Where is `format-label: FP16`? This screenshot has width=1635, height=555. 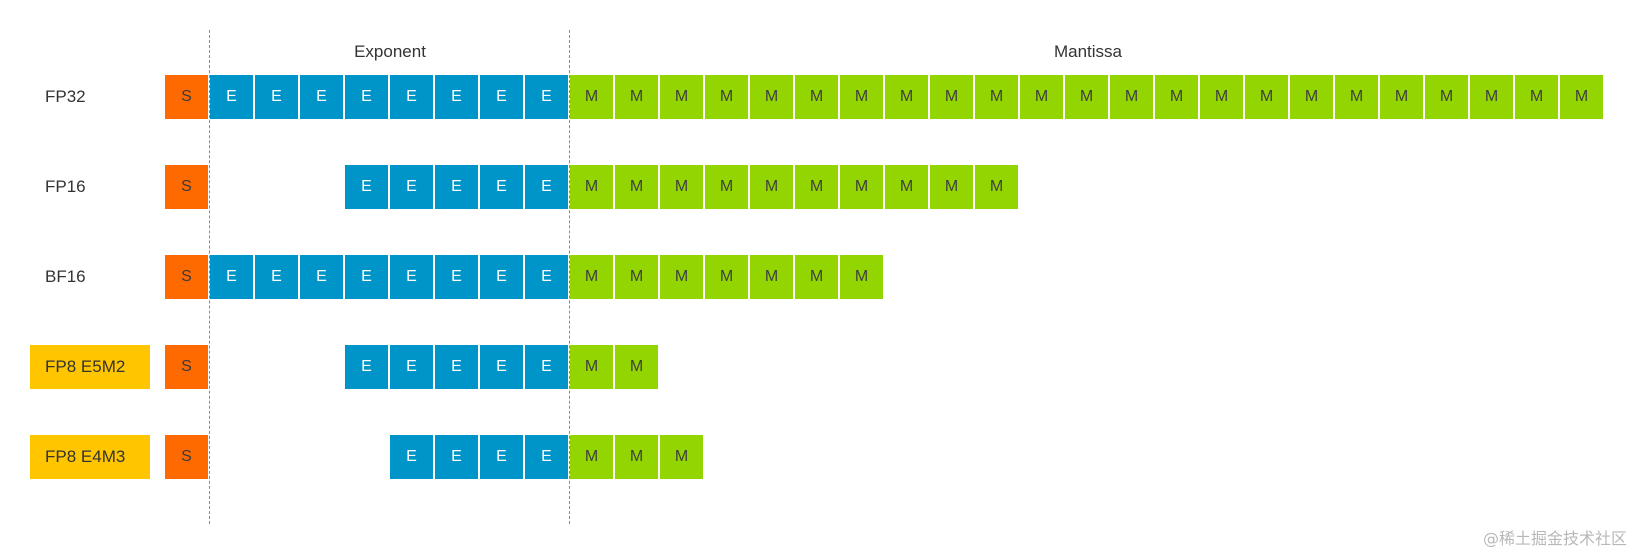 format-label: FP16 is located at coordinates (65, 186).